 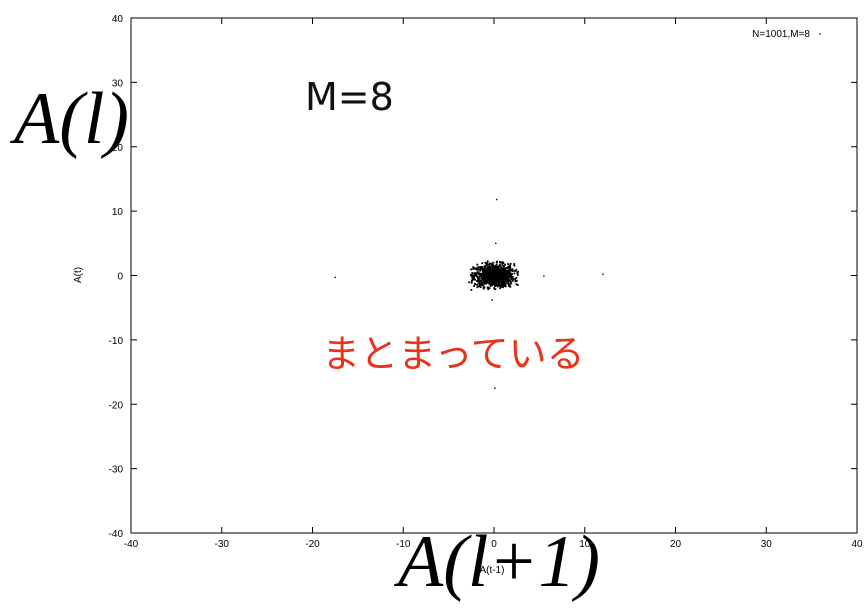 I want to click on x-tick-label: -20, so click(x=312, y=544).